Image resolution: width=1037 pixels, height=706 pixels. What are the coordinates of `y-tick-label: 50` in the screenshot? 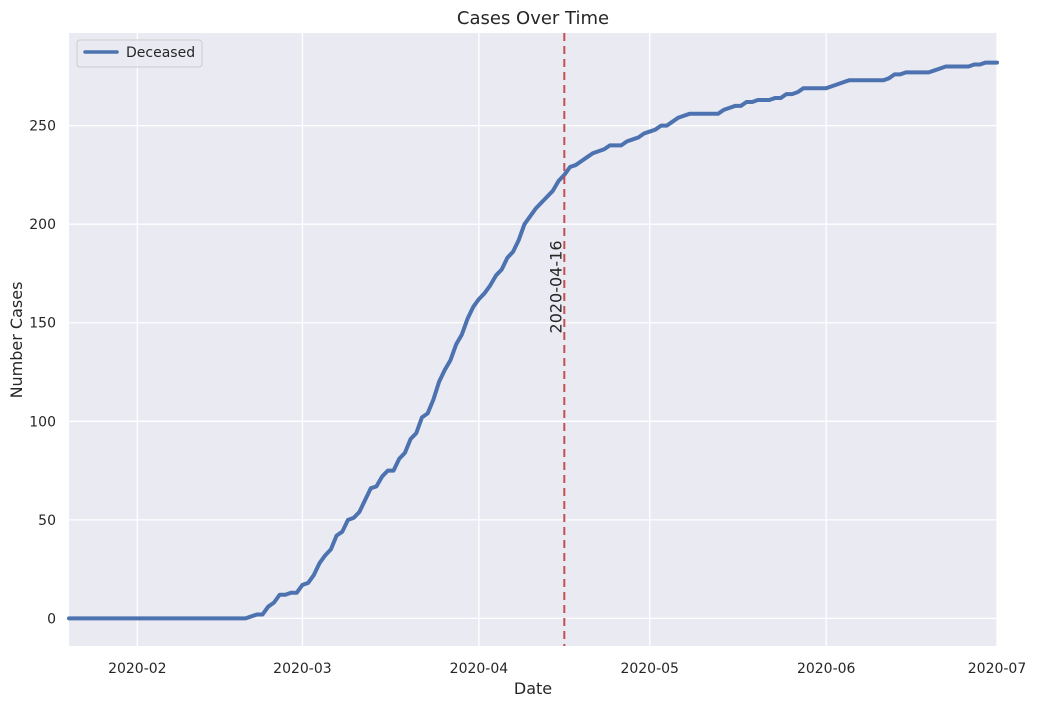 It's located at (47, 521).